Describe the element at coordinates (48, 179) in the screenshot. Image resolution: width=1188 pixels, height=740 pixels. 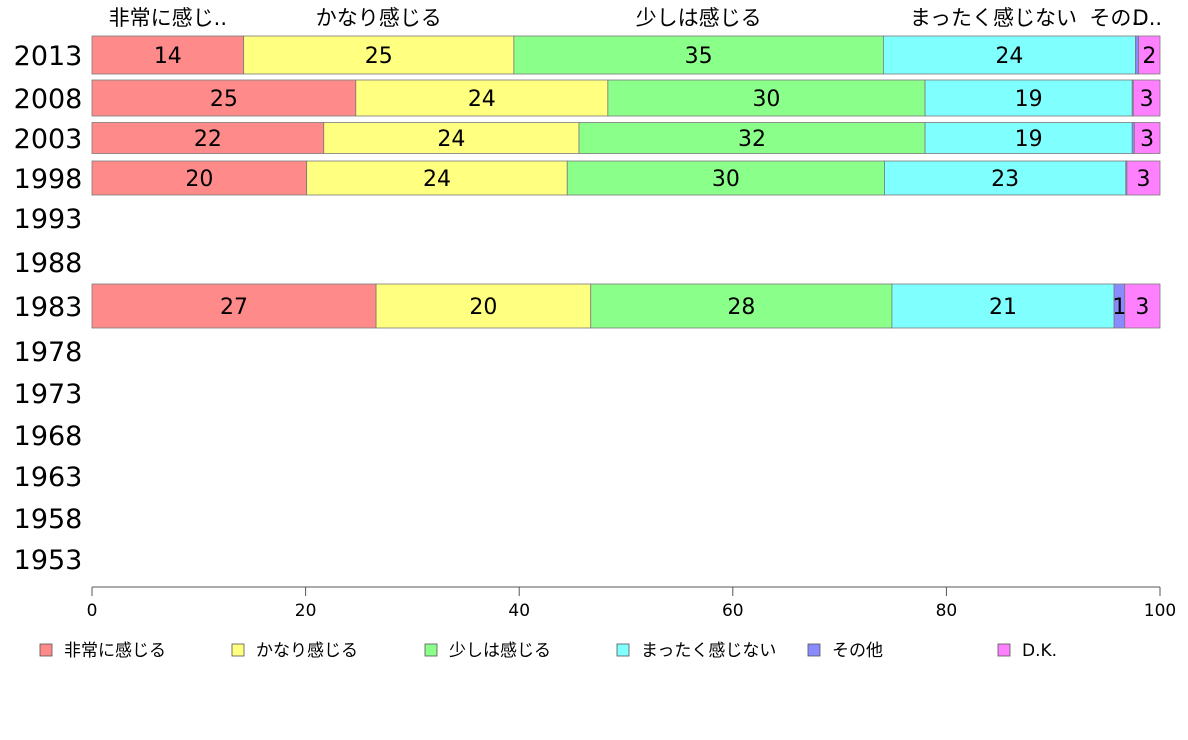
I see `year-label: 1998` at that location.